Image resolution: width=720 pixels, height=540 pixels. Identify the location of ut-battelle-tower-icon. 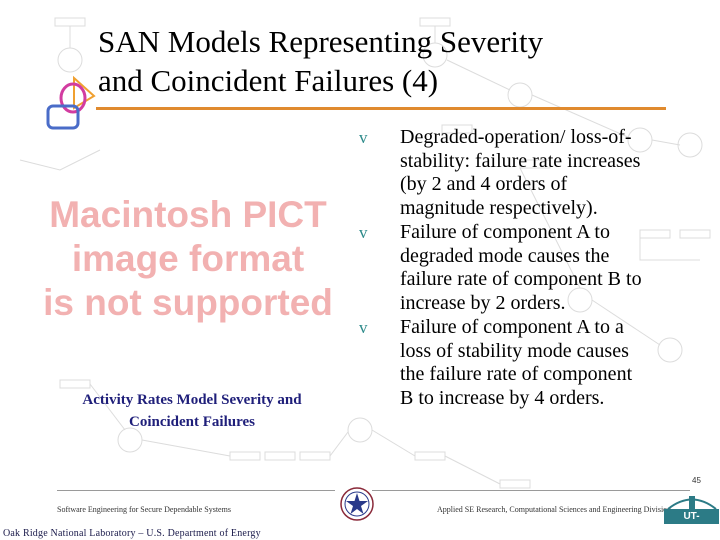
(692, 503).